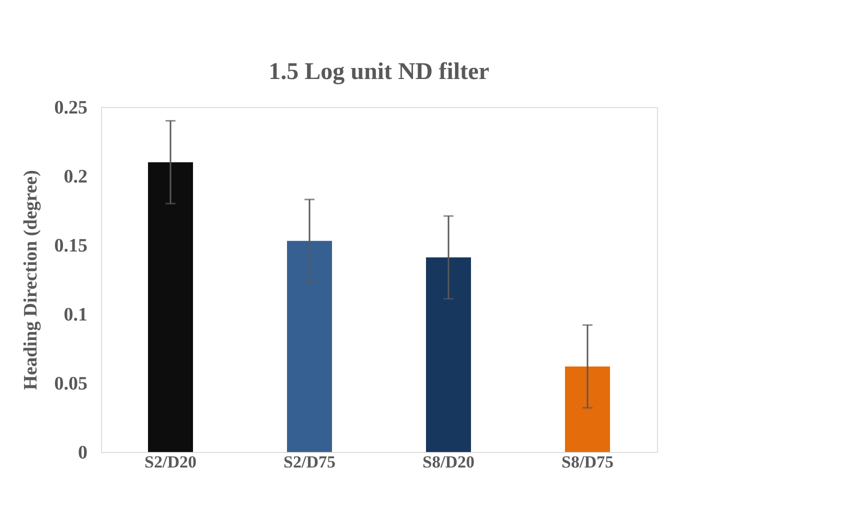 This screenshot has width=862, height=531. I want to click on x-tick-label: S2/D75, so click(310, 462).